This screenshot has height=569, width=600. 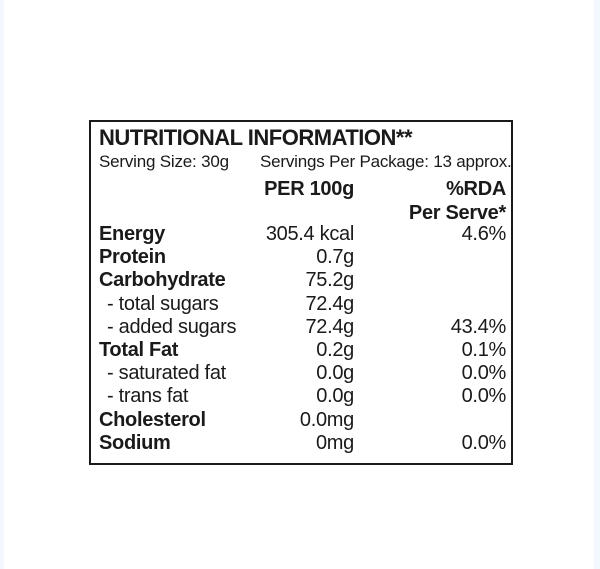 What do you see at coordinates (162, 280) in the screenshot?
I see `nutrient-name: Carbohydrate` at bounding box center [162, 280].